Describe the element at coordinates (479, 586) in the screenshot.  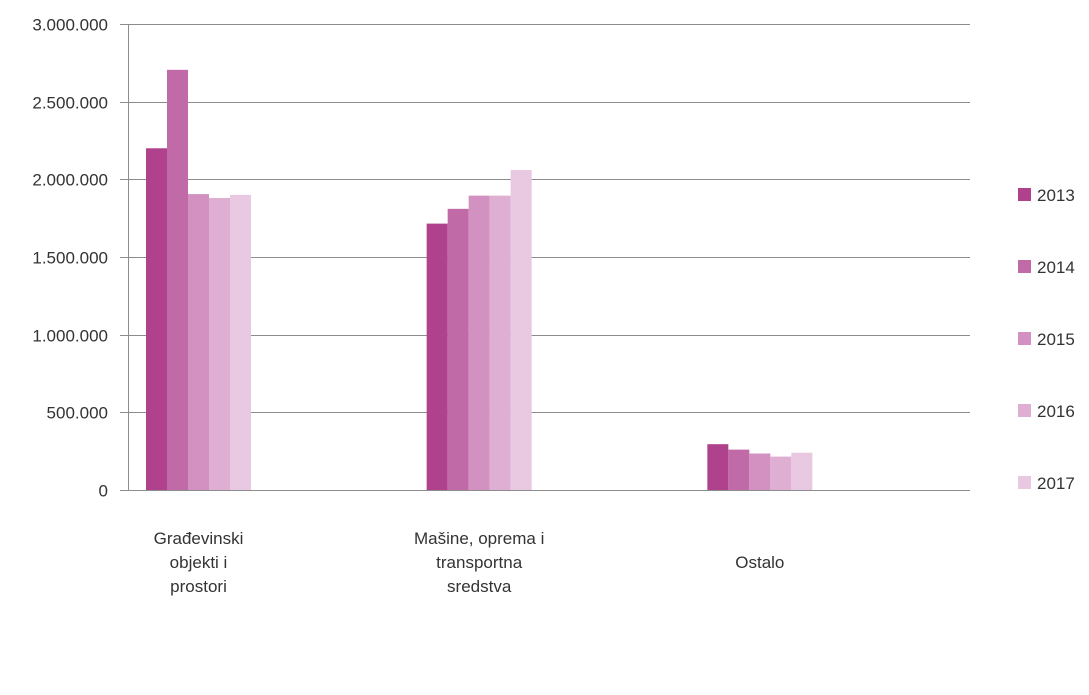
I see `category-label: sredstva` at that location.